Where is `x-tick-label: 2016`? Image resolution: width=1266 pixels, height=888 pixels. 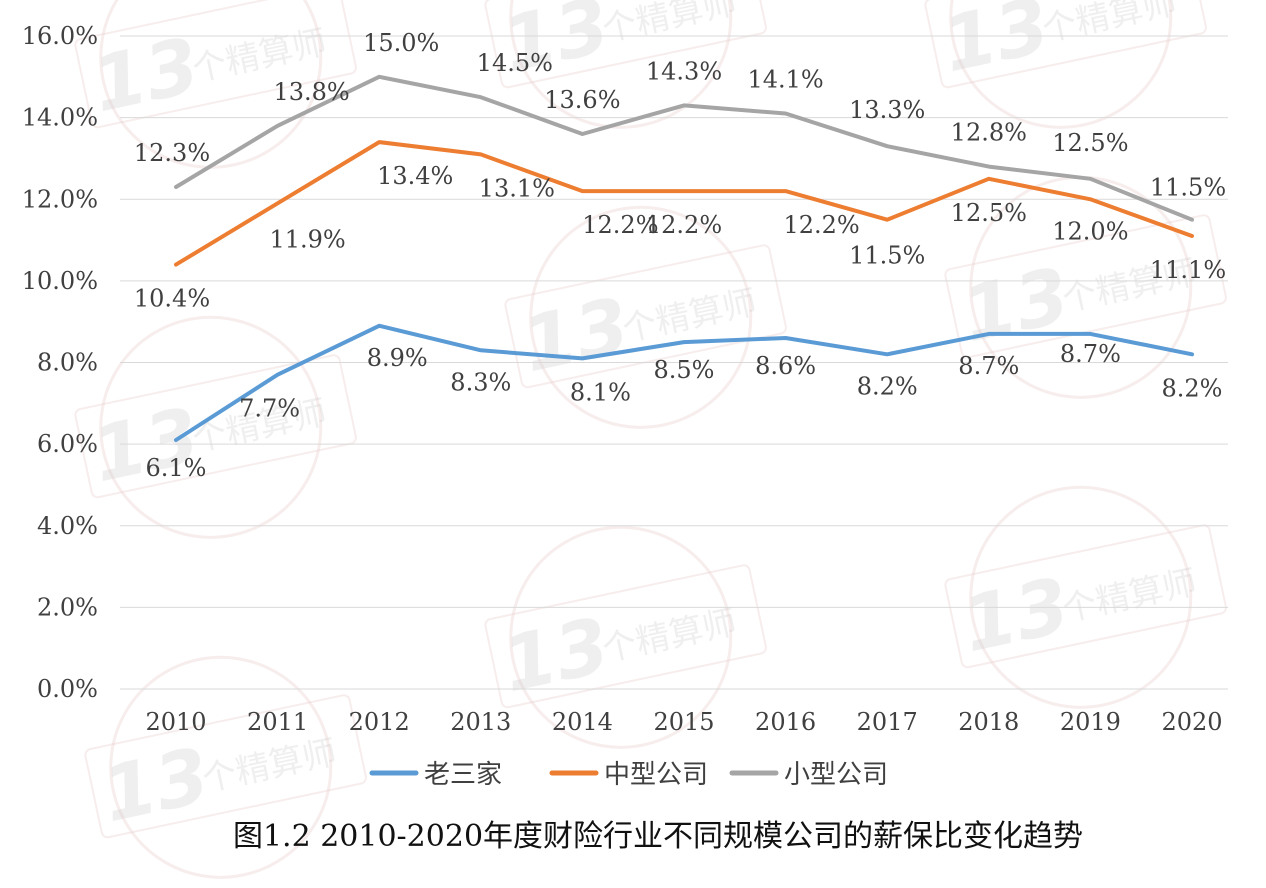
x-tick-label: 2016 is located at coordinates (785, 722).